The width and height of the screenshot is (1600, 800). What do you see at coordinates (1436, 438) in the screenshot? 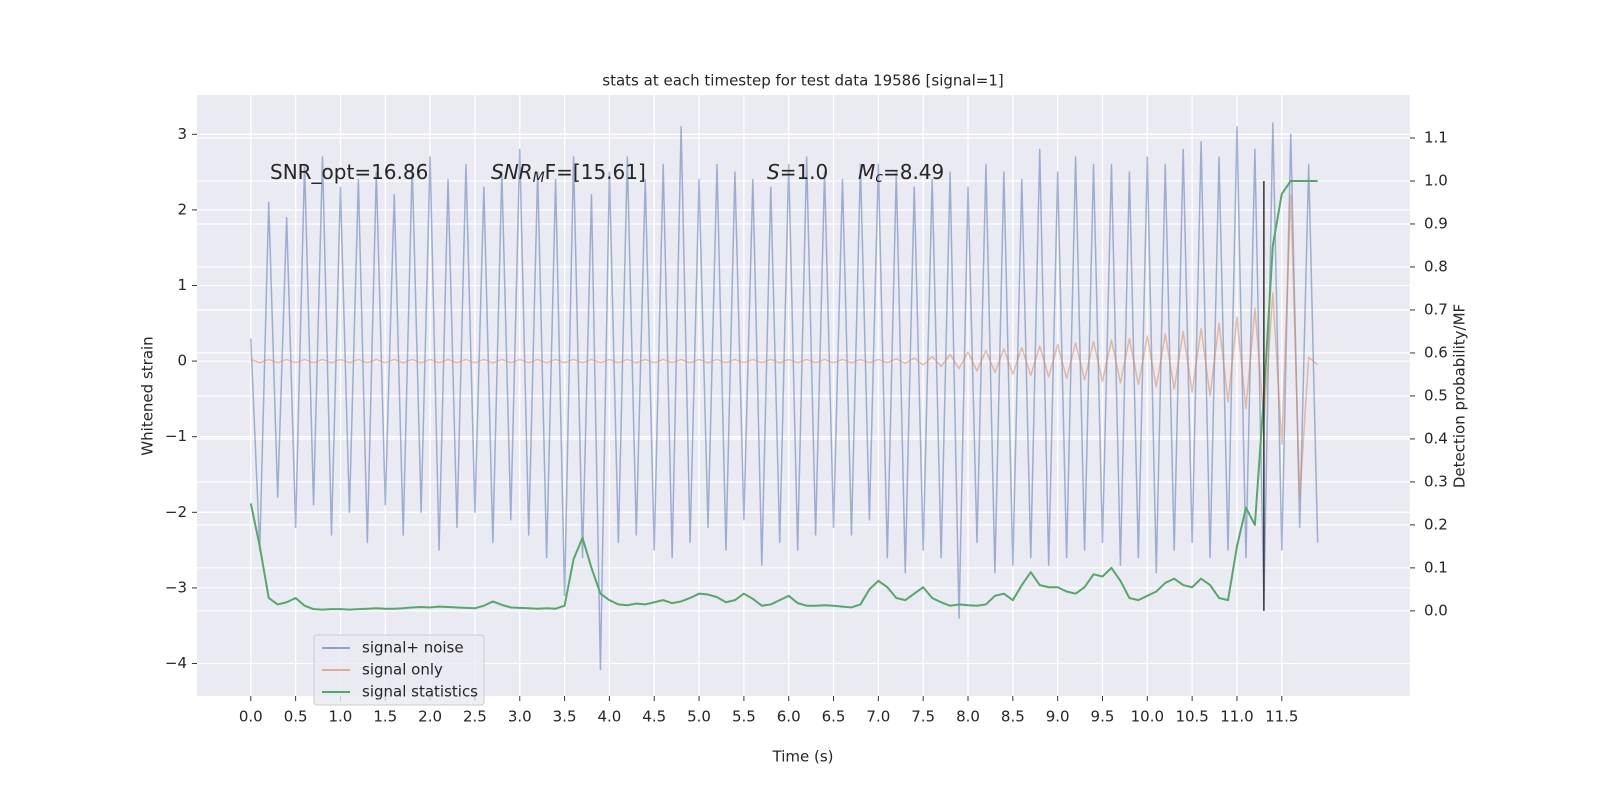
I see `y2-tick-label: 0.4` at bounding box center [1436, 438].